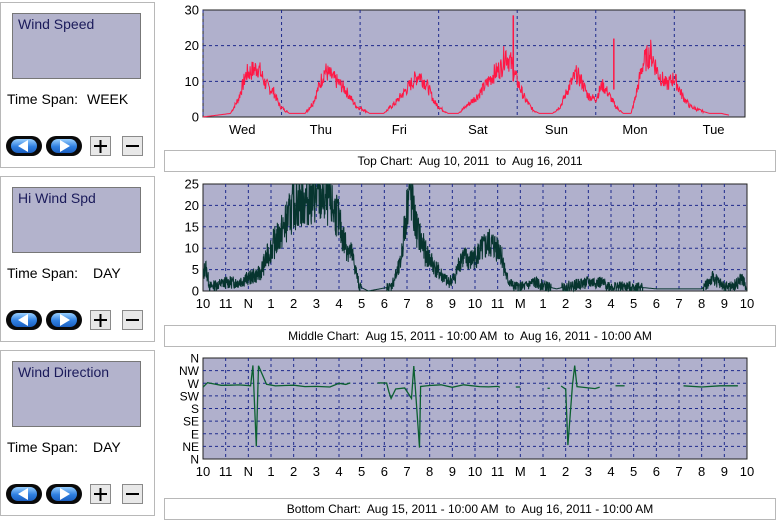  Describe the element at coordinates (194, 384) in the screenshot. I see `y-tick-label: W` at that location.